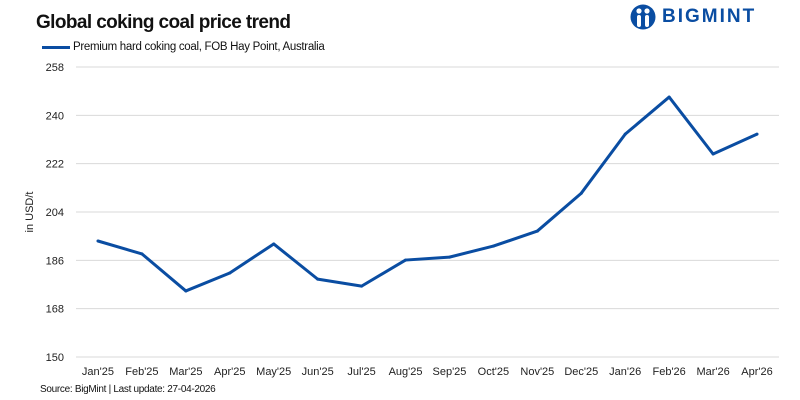  What do you see at coordinates (141, 372) in the screenshot?
I see `x-tick-label: Feb'25` at bounding box center [141, 372].